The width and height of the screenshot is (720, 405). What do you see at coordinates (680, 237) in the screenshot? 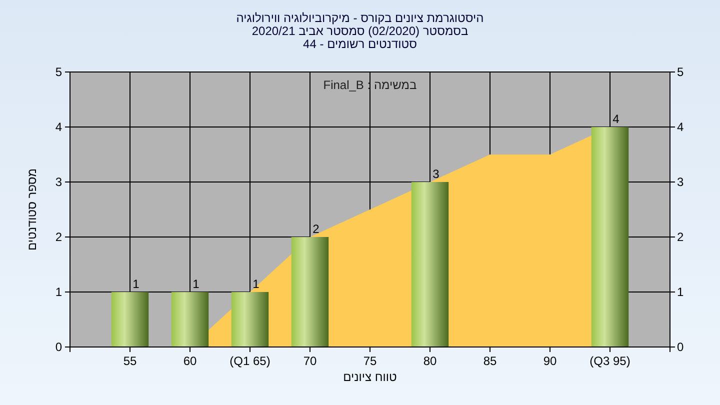
I see `y2-tick-label: 2` at bounding box center [680, 237].